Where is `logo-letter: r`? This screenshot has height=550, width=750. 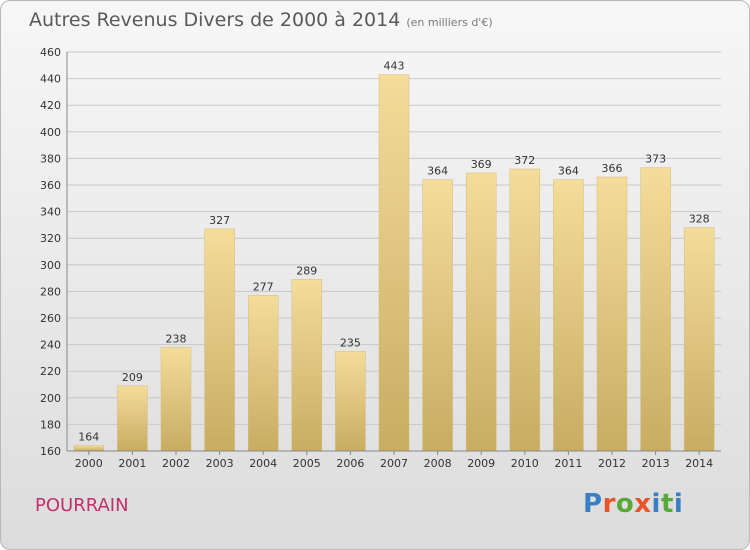
logo-letter: r is located at coordinates (609, 504).